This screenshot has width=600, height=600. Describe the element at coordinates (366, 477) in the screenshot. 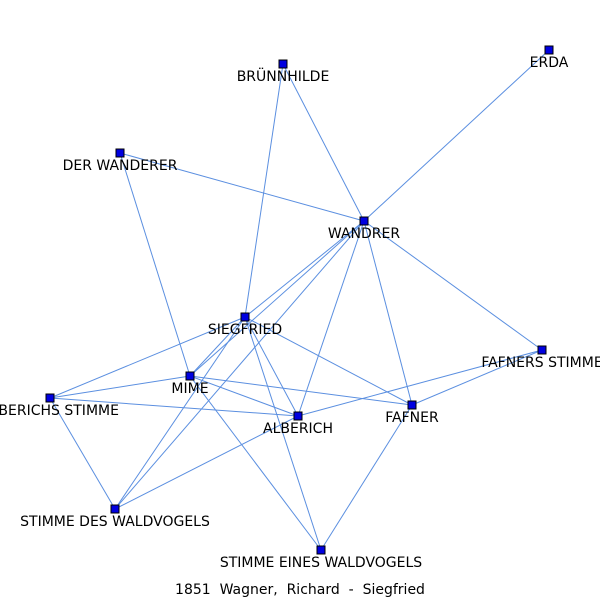

I see `edge-fafner-eines_waldvogels` at that location.